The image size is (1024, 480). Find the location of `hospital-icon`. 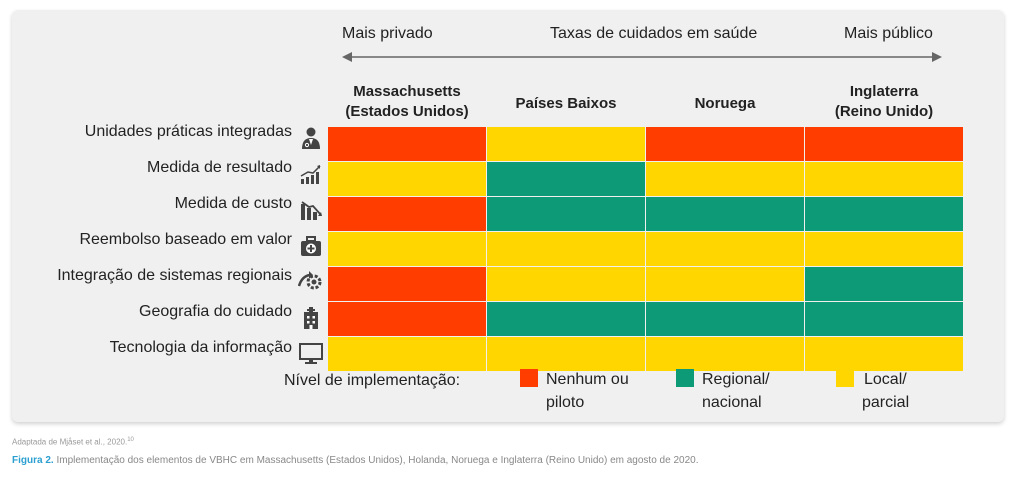

hospital-icon is located at coordinates (311, 318).